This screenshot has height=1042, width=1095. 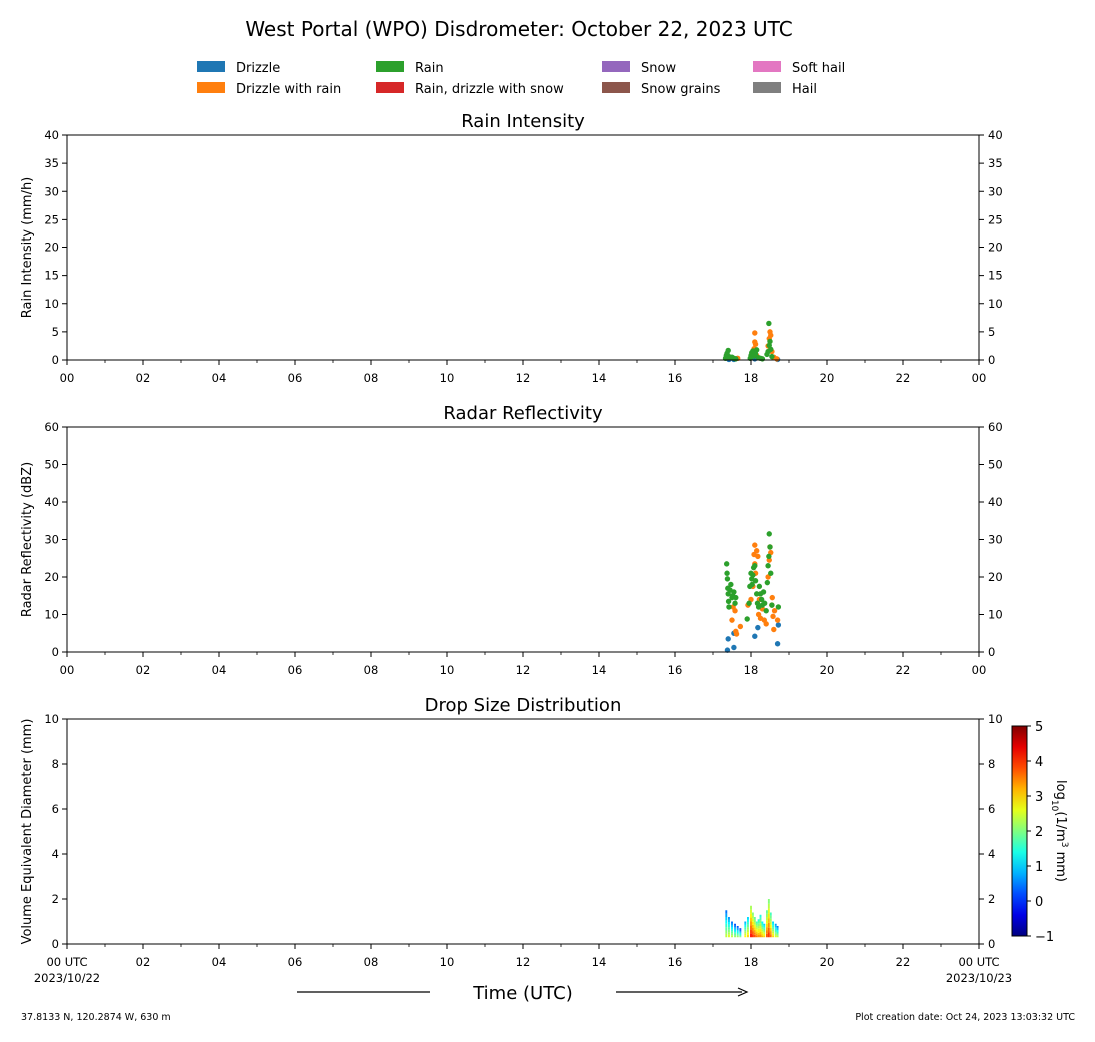 I want to click on y-axis-label: Rain Intensity (mm/h), so click(x=27, y=248).